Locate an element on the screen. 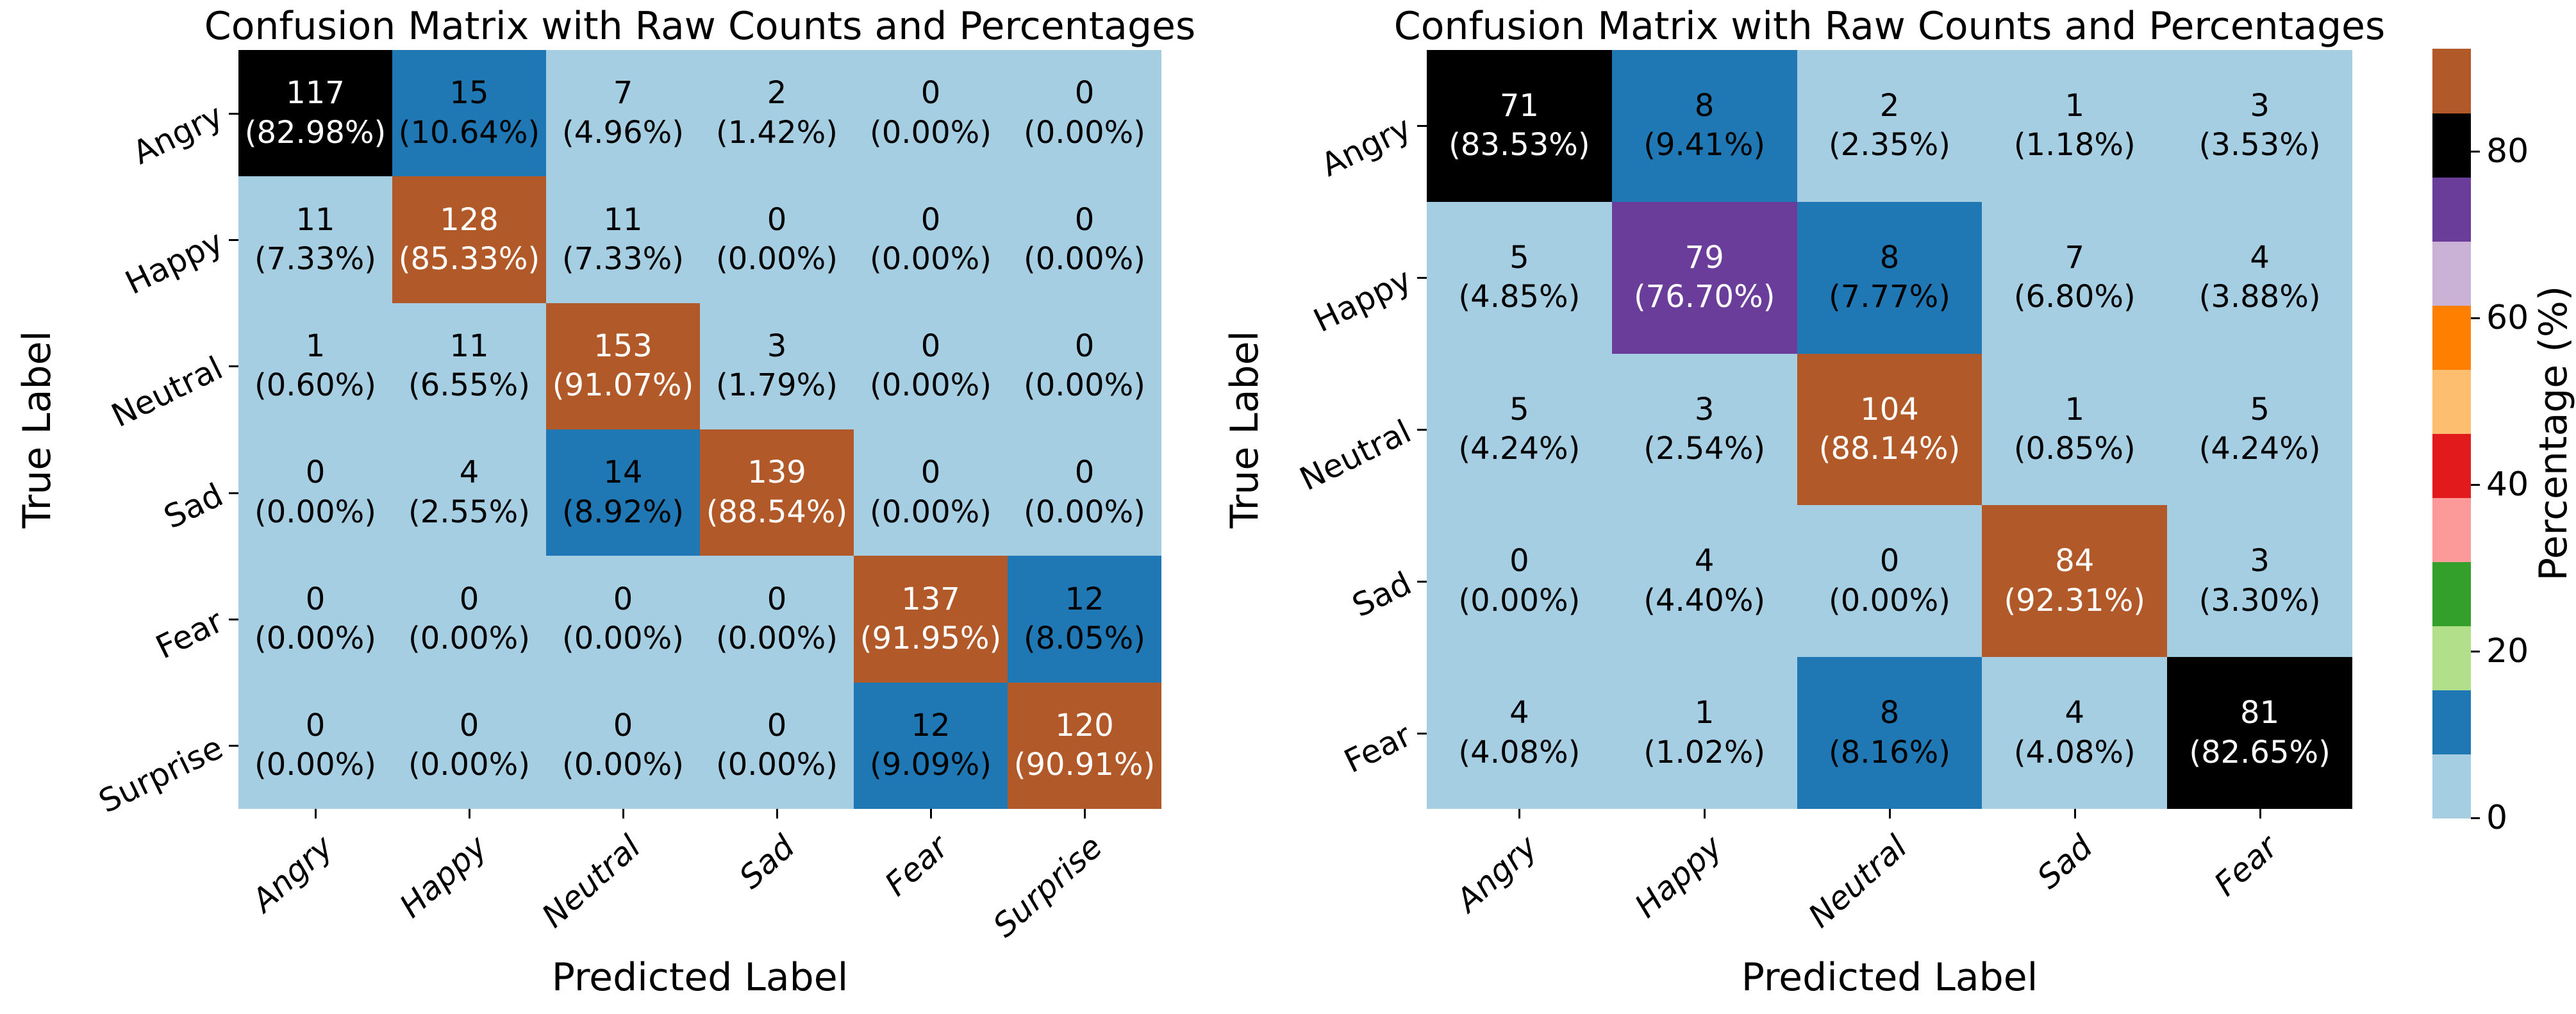 The width and height of the screenshot is (2576, 1014). heatmap-cell: 12 (8.05%) is located at coordinates (1084, 619).